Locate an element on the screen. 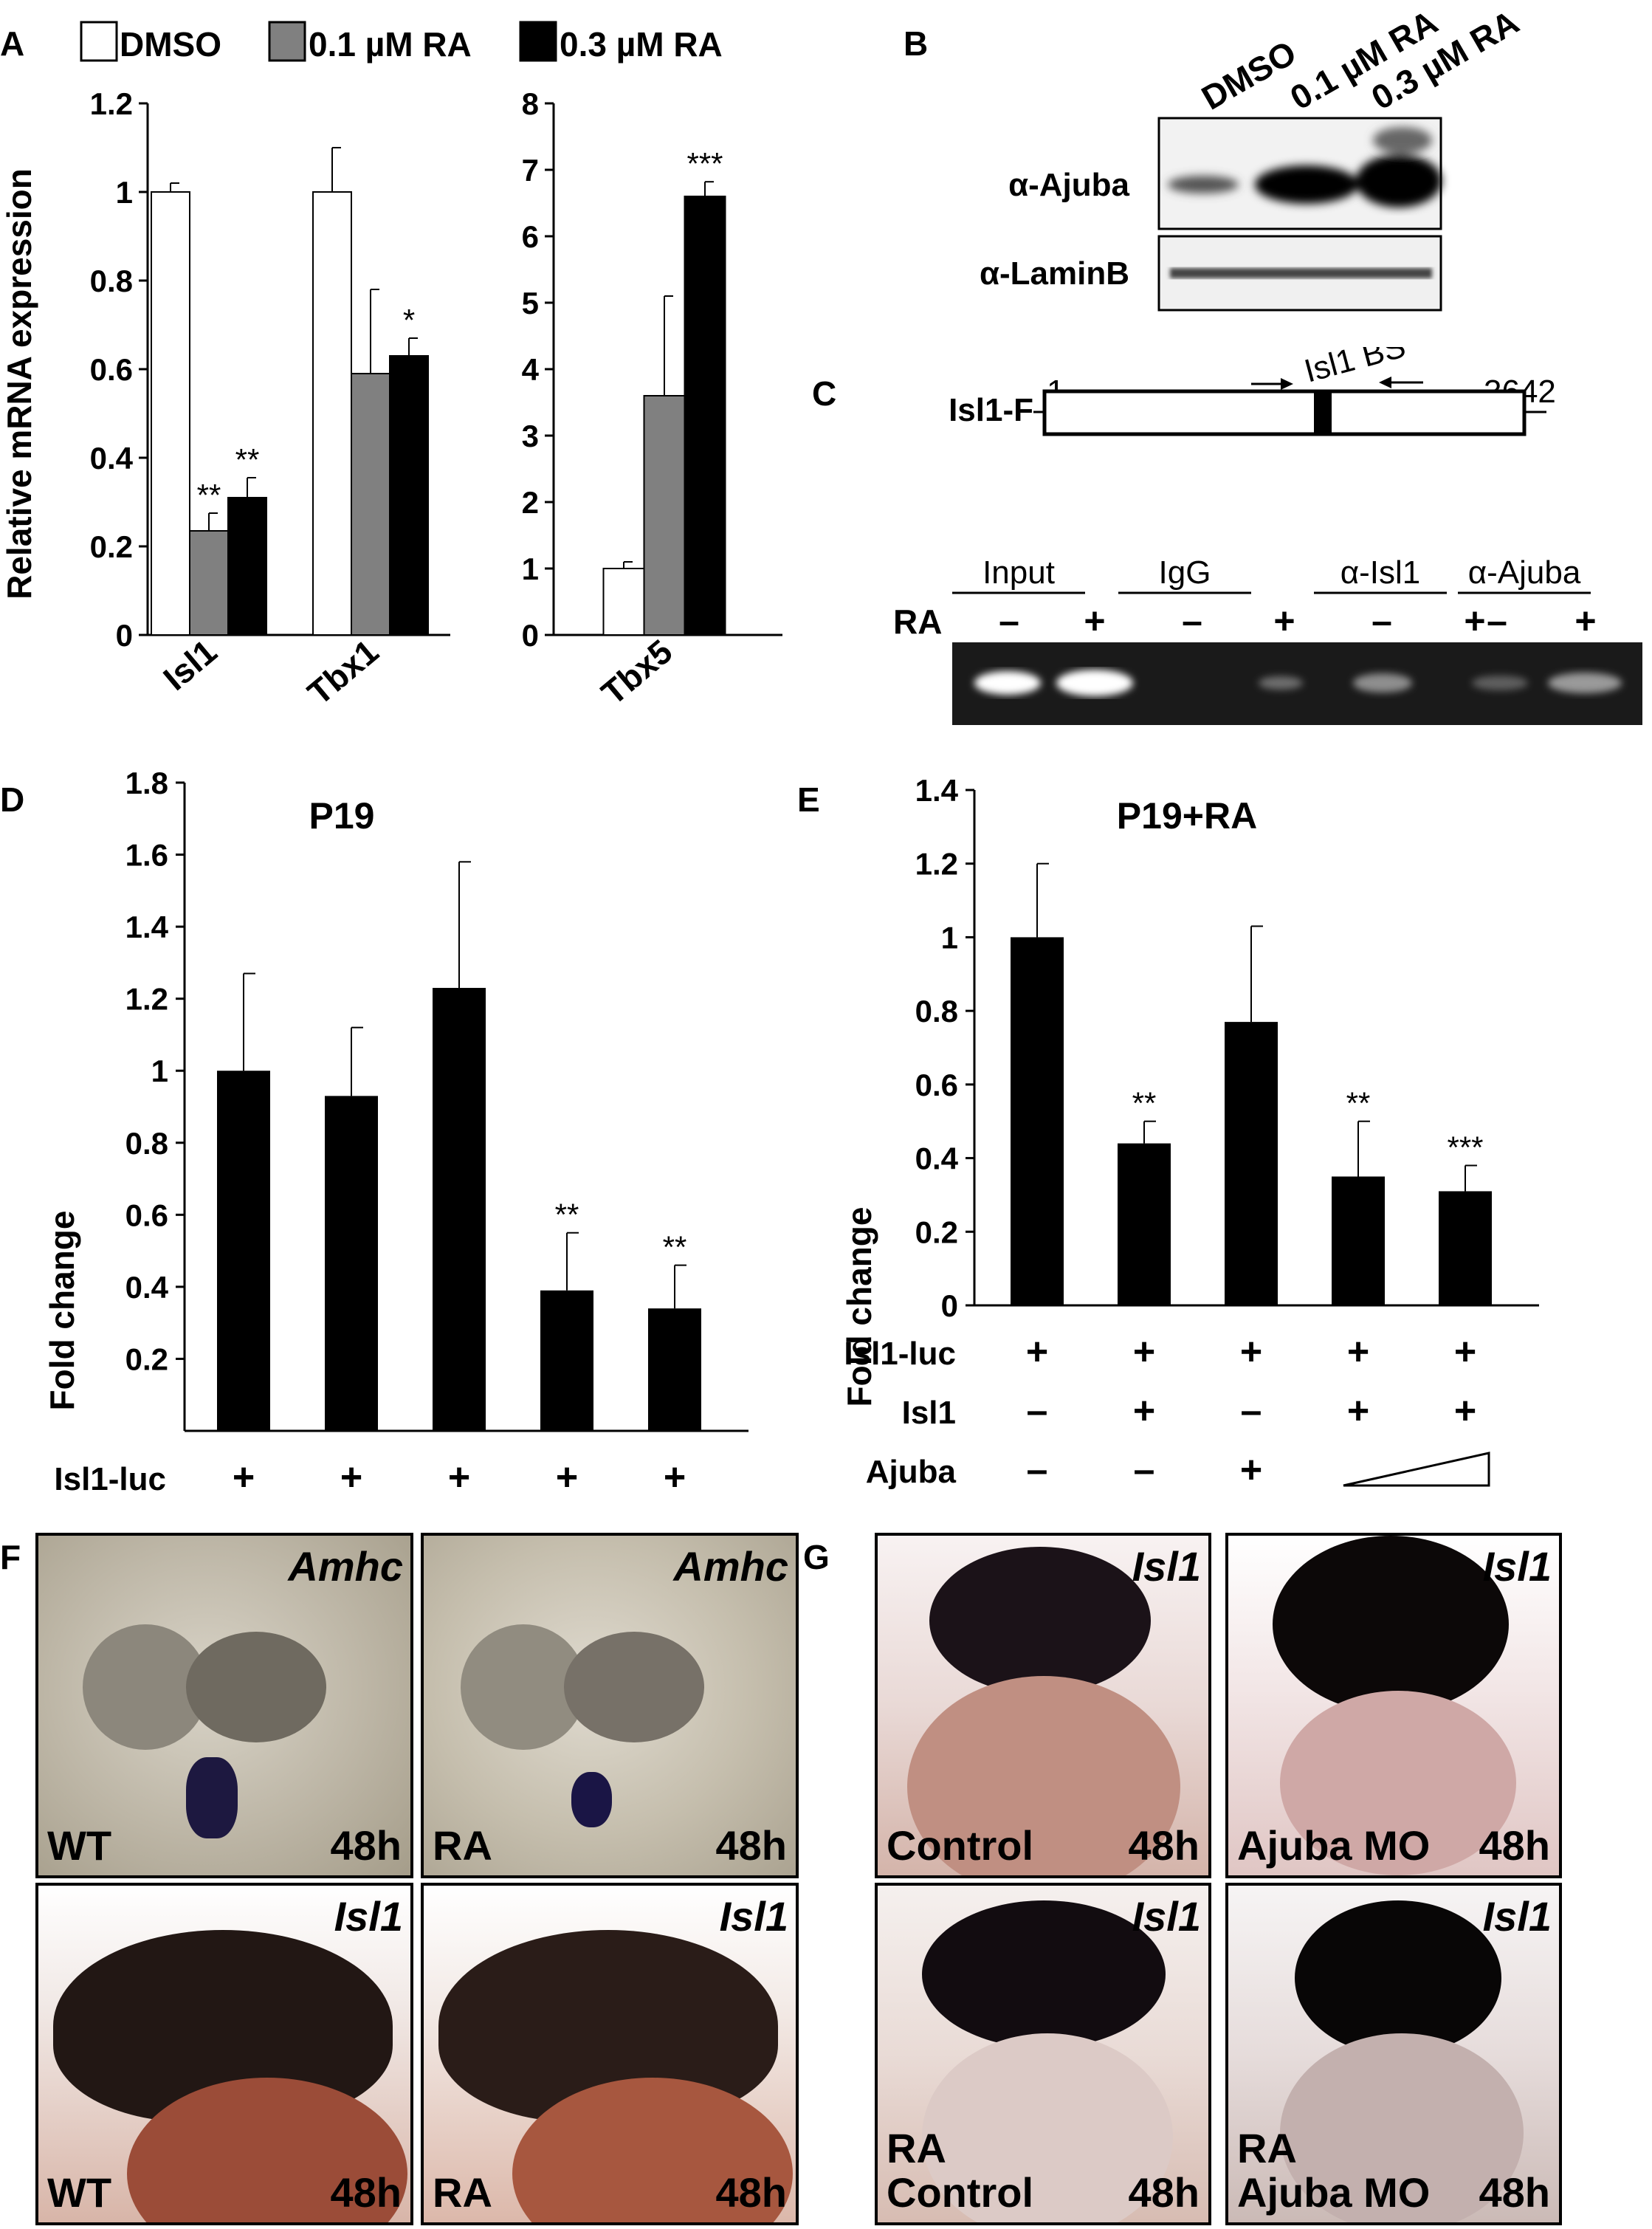 This screenshot has height=2229, width=1652. photo-g1-time: 48h is located at coordinates (1164, 1845).